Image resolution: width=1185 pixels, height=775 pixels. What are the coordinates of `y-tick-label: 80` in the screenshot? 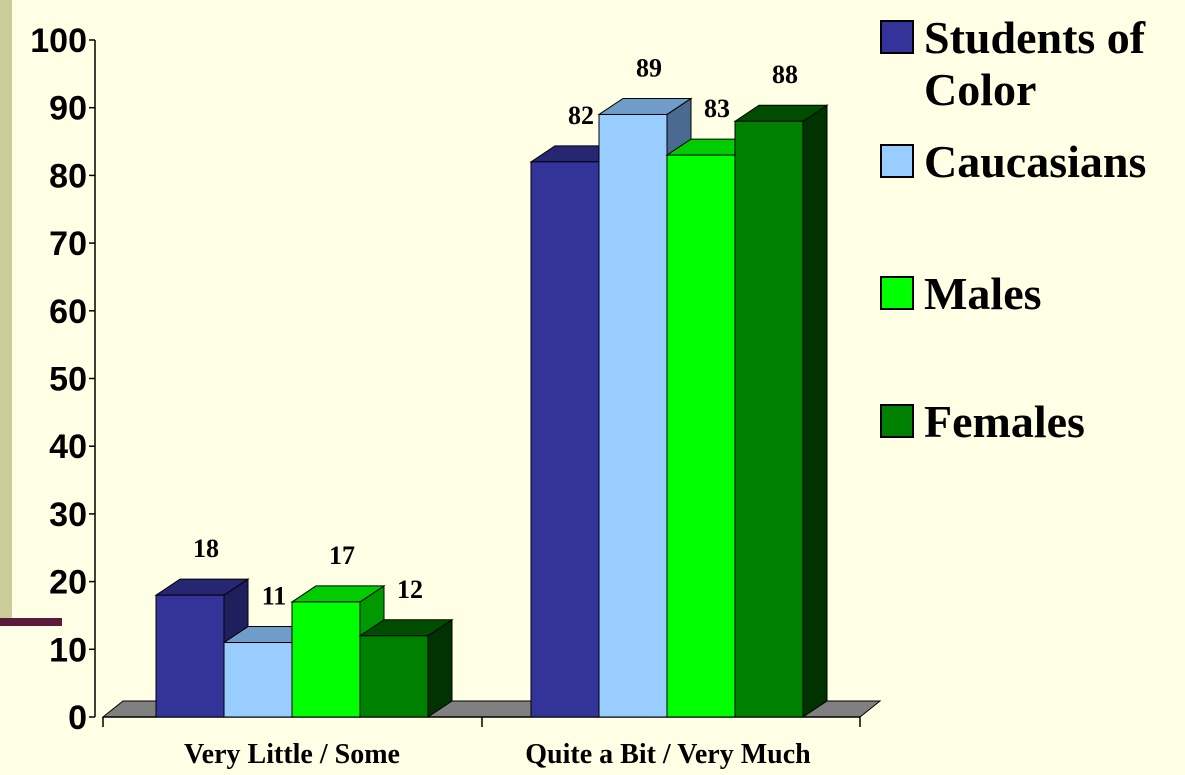 It's located at (68, 176).